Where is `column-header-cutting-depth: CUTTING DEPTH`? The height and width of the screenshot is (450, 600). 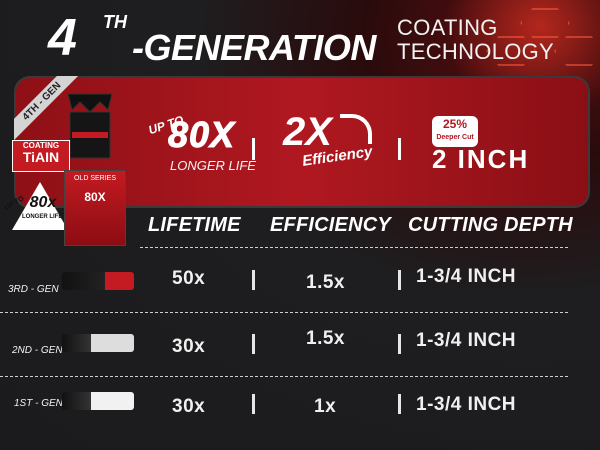 column-header-cutting-depth: CUTTING DEPTH is located at coordinates (490, 225).